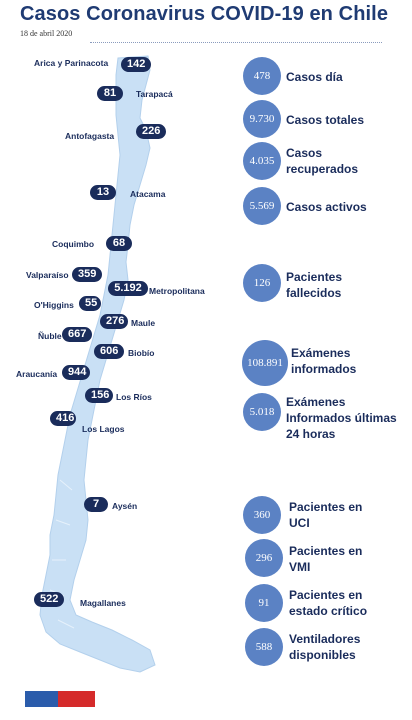  Describe the element at coordinates (204, 14) in the screenshot. I see `page-title: Casos Coronavirus COVID-19 en Chile` at that location.